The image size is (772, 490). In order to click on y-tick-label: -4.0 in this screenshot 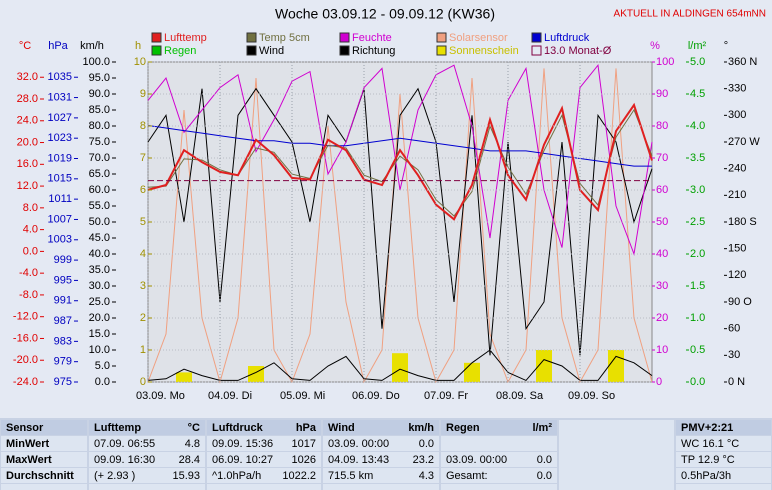, I will do `click(28, 273)`.